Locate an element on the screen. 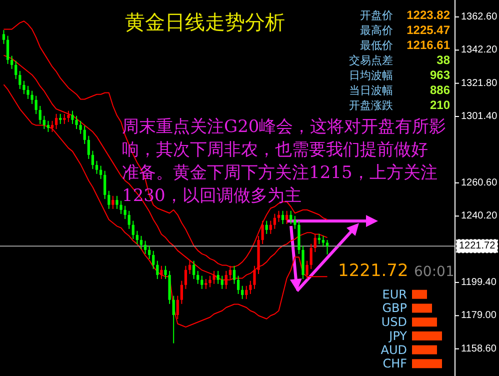 Image resolution: width=499 pixels, height=376 pixels. text: 最高价 1225.47 is located at coordinates (405, 30).